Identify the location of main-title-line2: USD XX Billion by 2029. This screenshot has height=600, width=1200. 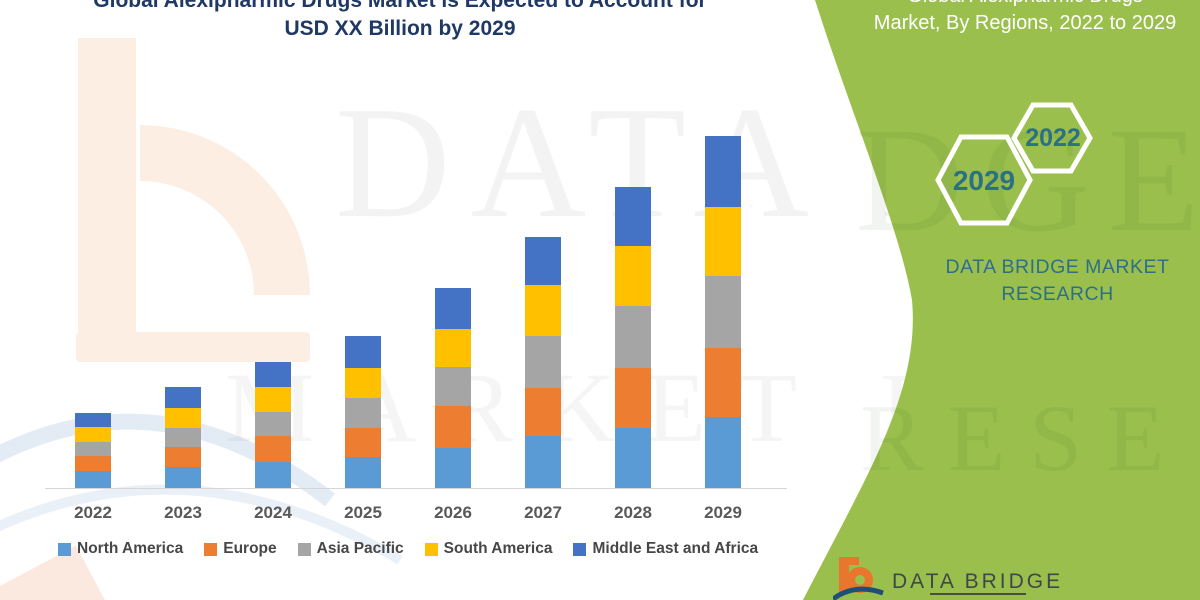
(400, 28).